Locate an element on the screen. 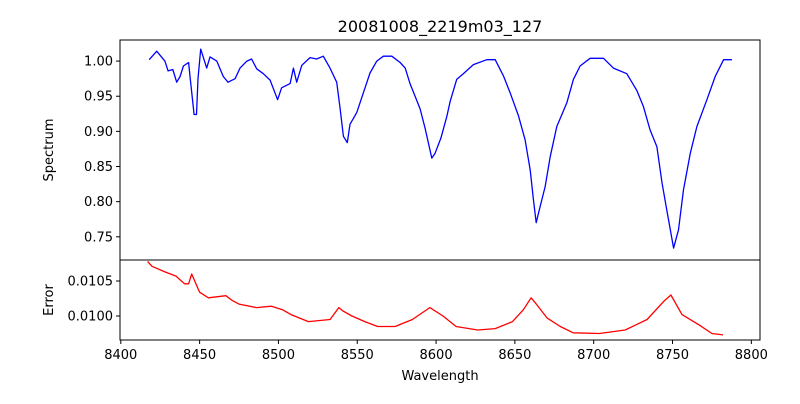  x-tick-label: 8450 is located at coordinates (199, 355).